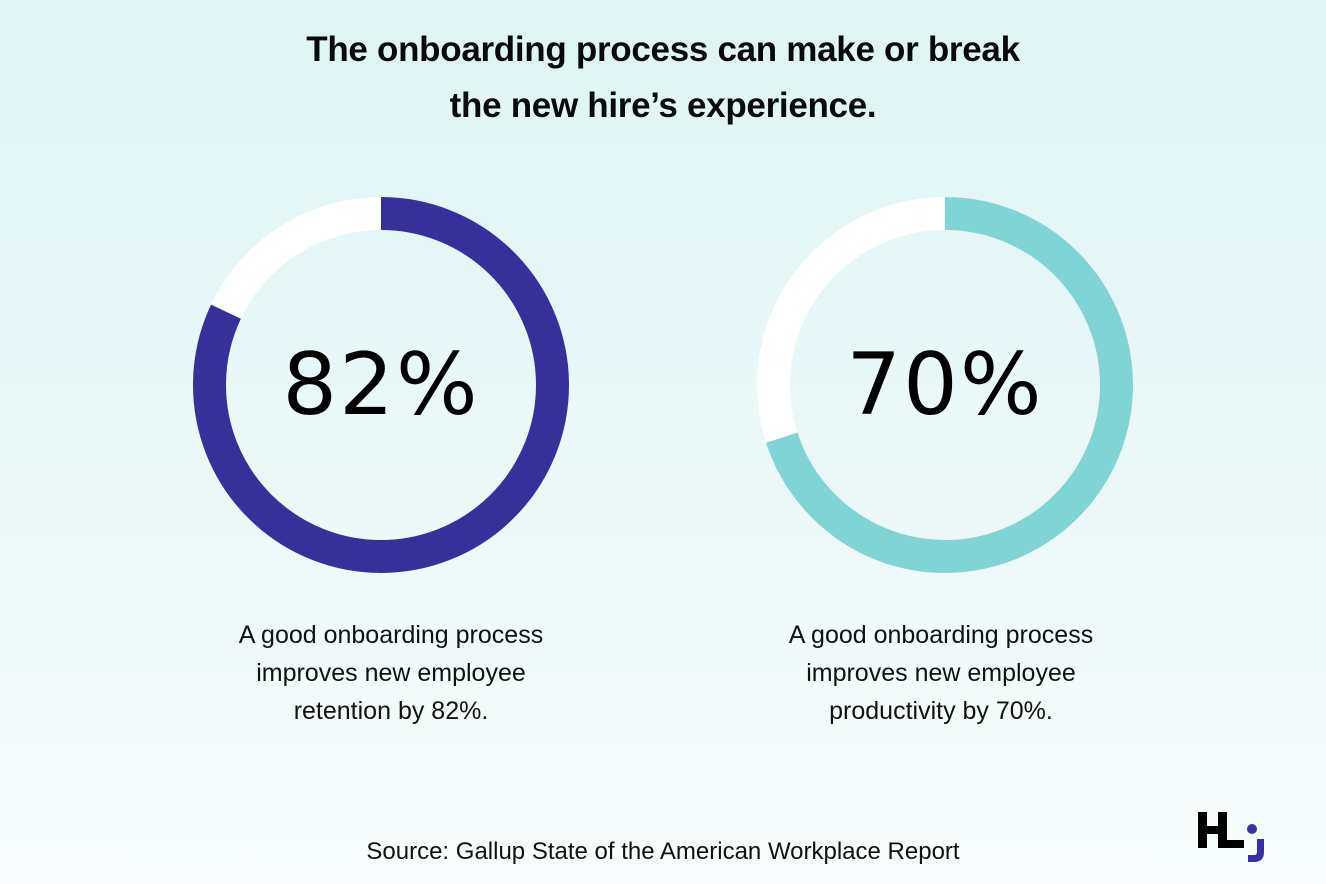  I want to click on retention-donut-chart: 82%, so click(381, 385).